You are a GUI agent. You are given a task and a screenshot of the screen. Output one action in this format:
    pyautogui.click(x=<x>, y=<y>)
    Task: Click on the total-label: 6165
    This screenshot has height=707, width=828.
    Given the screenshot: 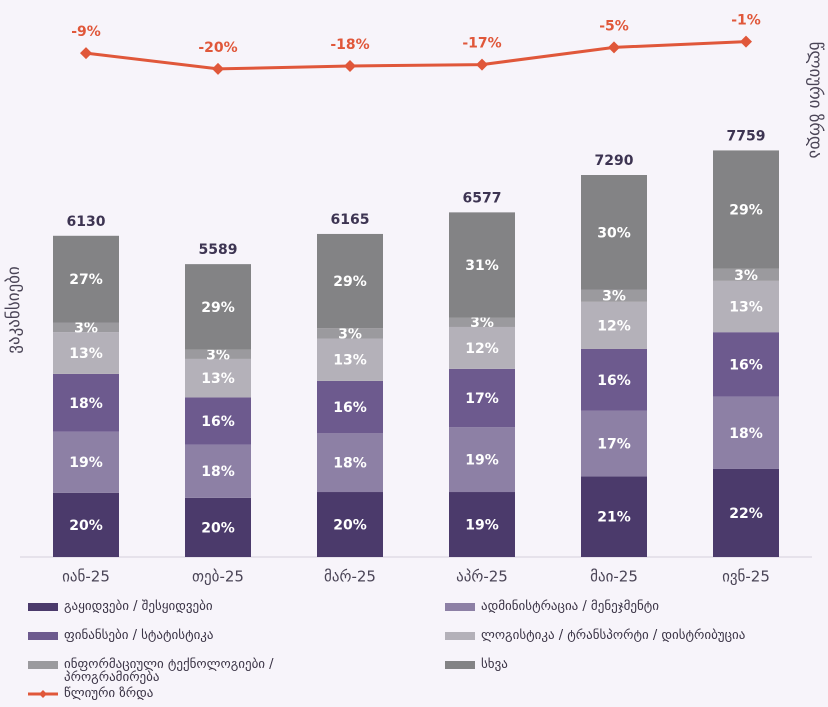 What is the action you would take?
    pyautogui.click(x=350, y=220)
    